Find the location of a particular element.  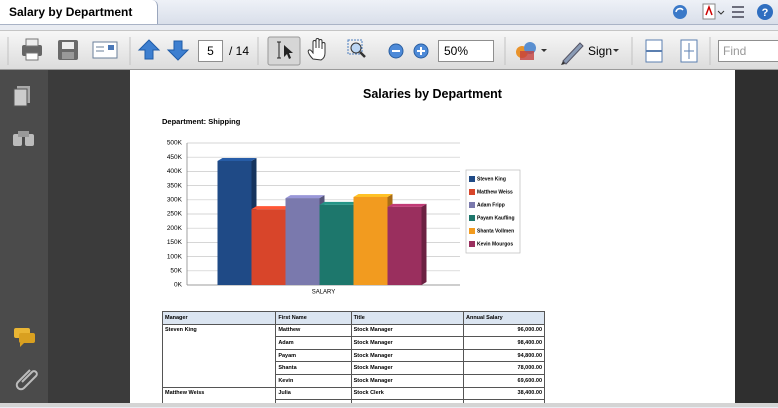

table-row: Kevin Stock Manager 69,600.00 is located at coordinates (354, 380).